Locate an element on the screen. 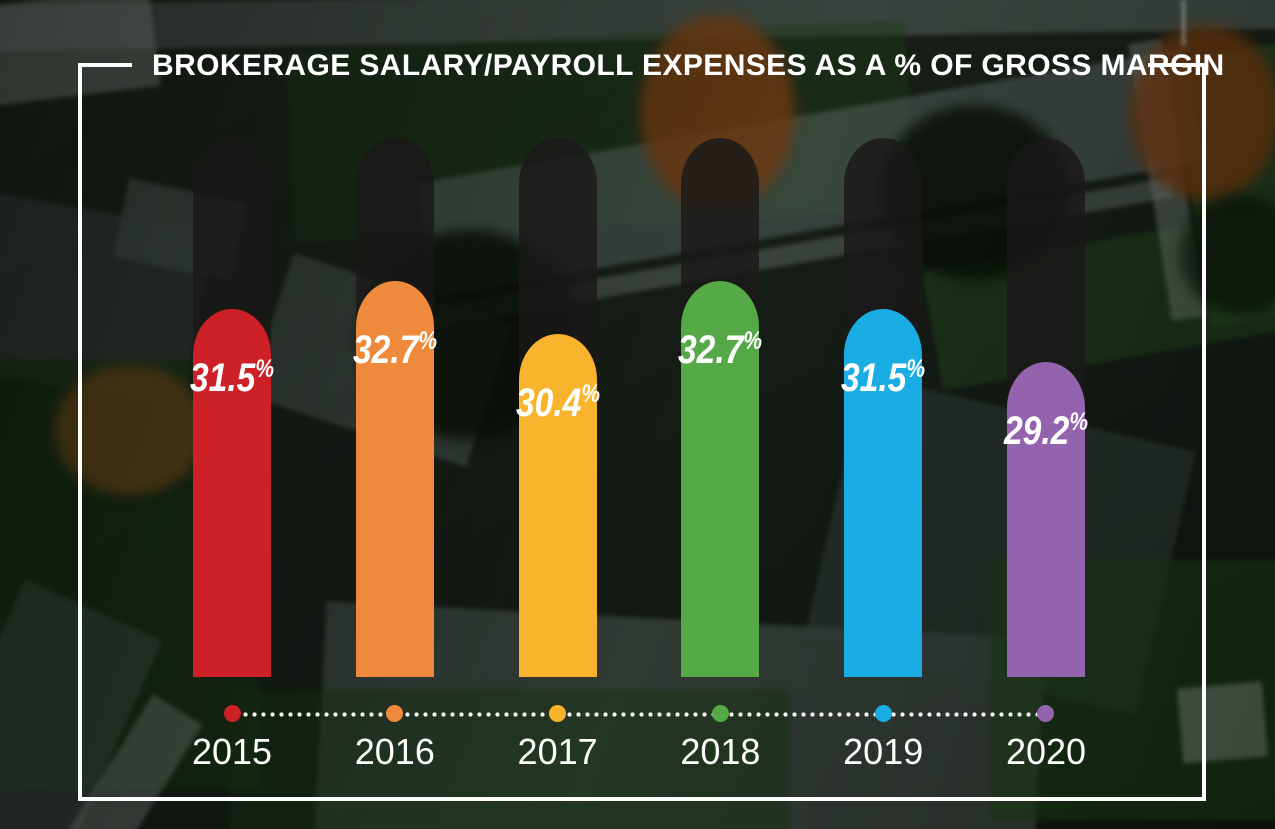 The width and height of the screenshot is (1275, 829). value-label: 30.4% is located at coordinates (558, 403).